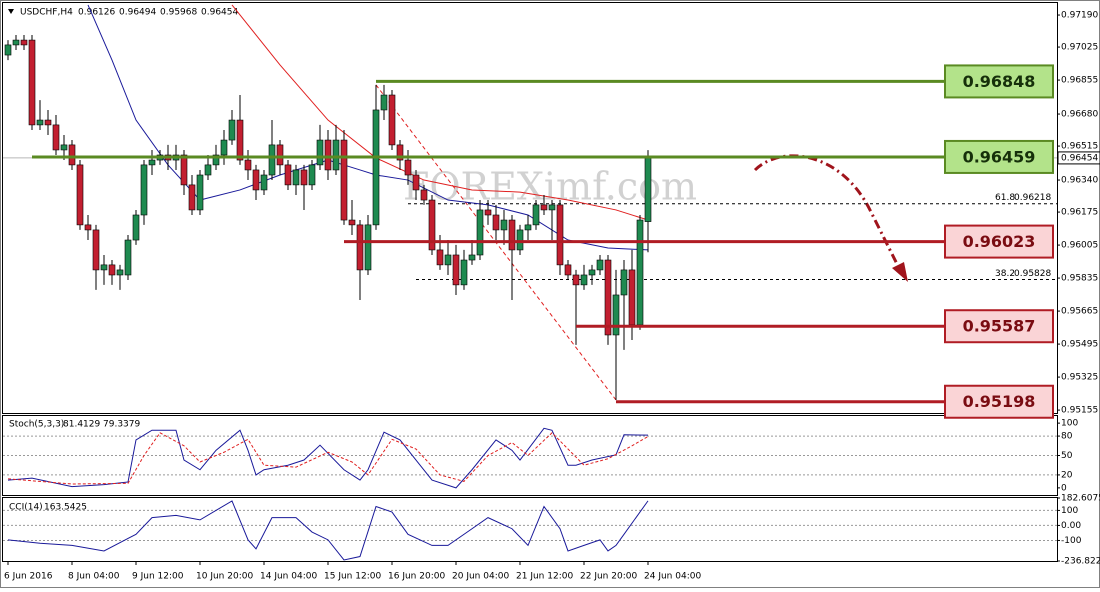  What do you see at coordinates (81, 425) in the screenshot?
I see `indicator-value: 81.4129` at bounding box center [81, 425].